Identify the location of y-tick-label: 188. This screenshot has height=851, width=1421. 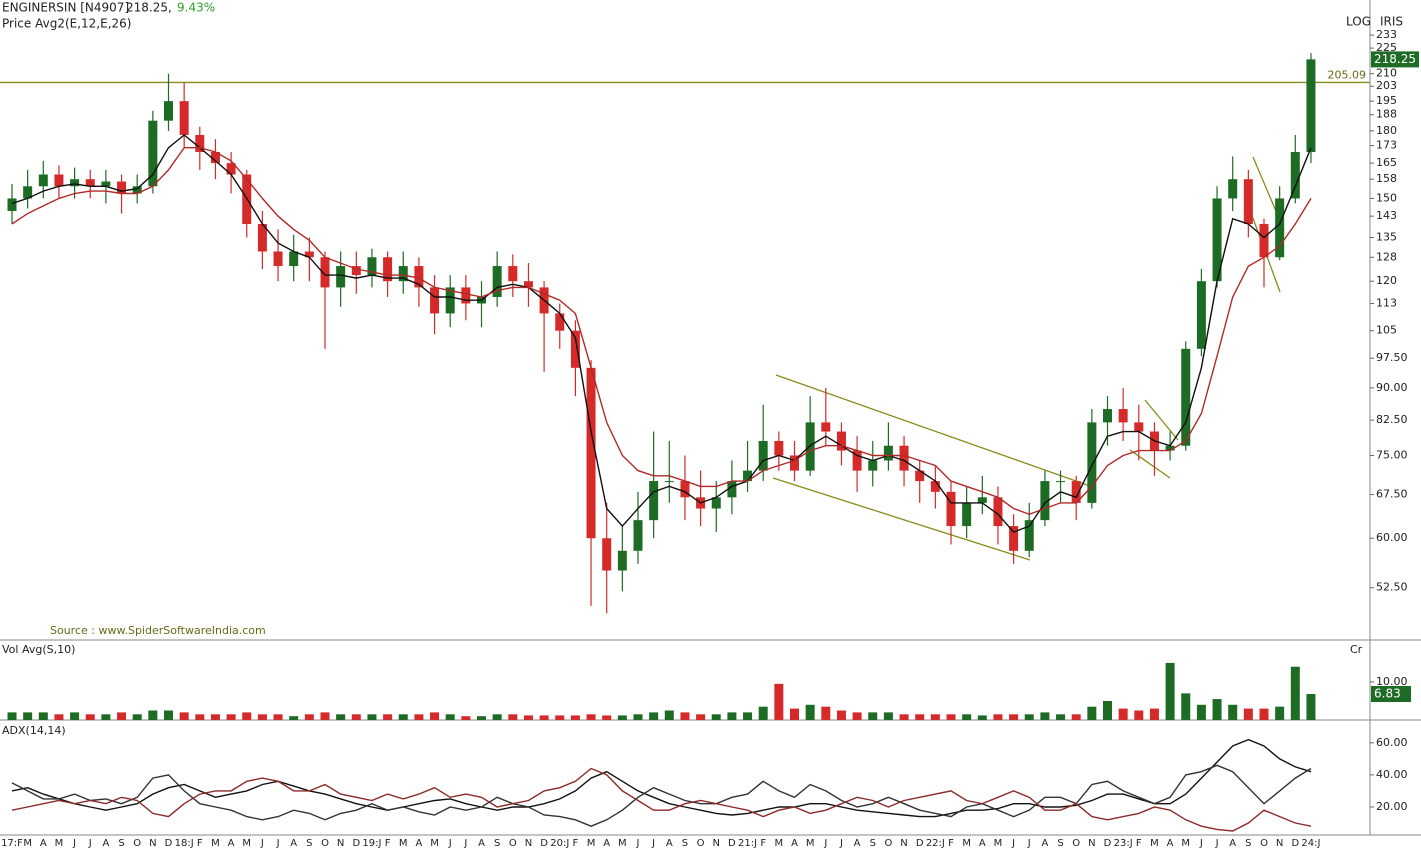
(1386, 114).